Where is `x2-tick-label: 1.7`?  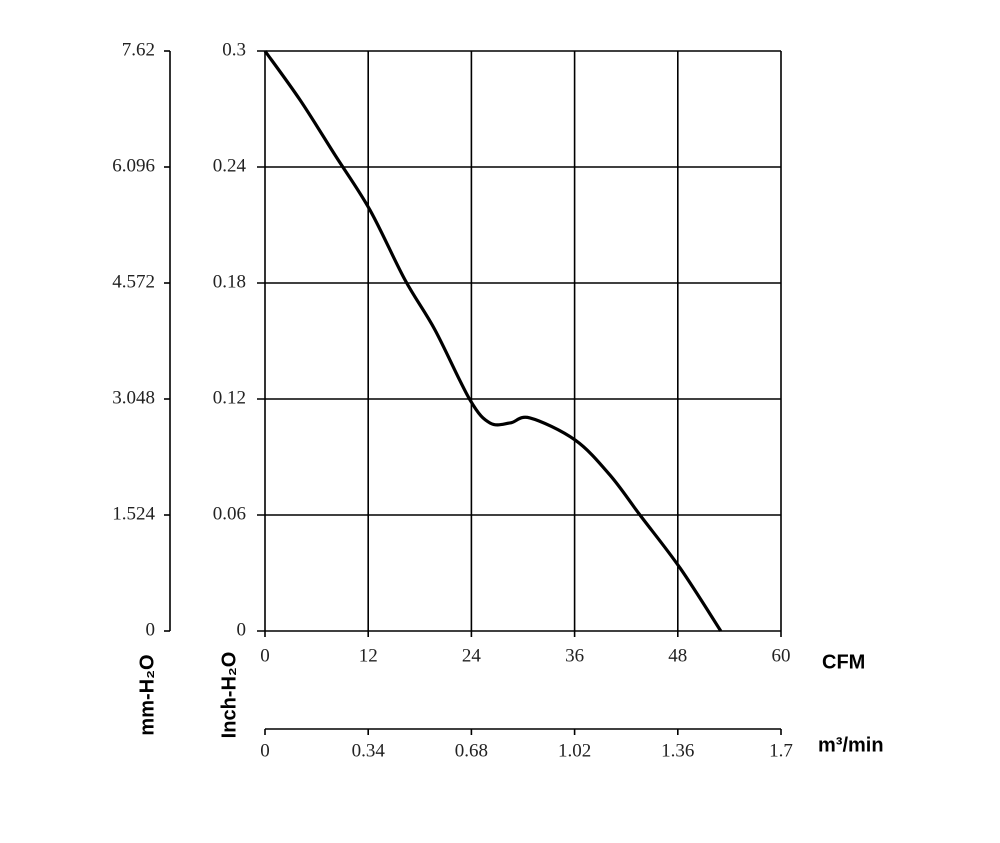
x2-tick-label: 1.7 is located at coordinates (781, 750).